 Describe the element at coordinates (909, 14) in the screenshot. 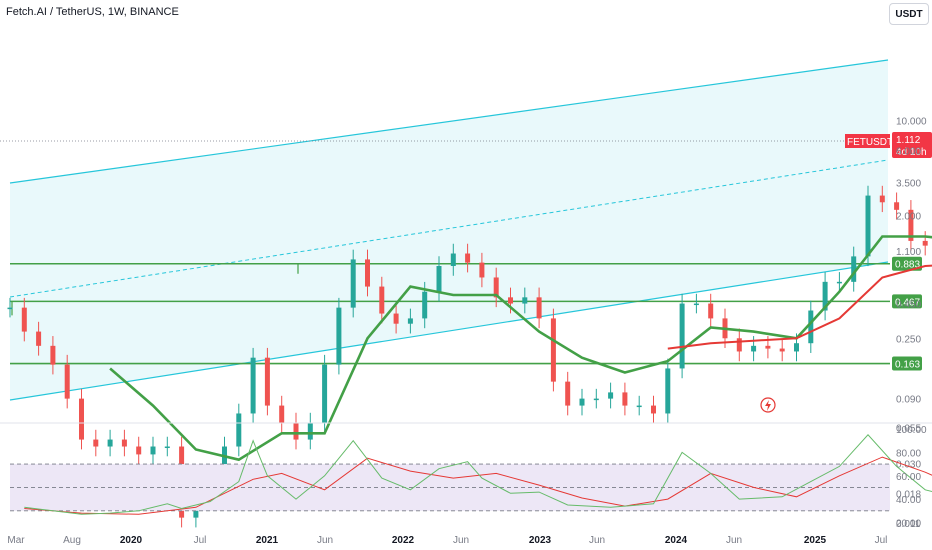

I see `currency-button: USDT` at that location.